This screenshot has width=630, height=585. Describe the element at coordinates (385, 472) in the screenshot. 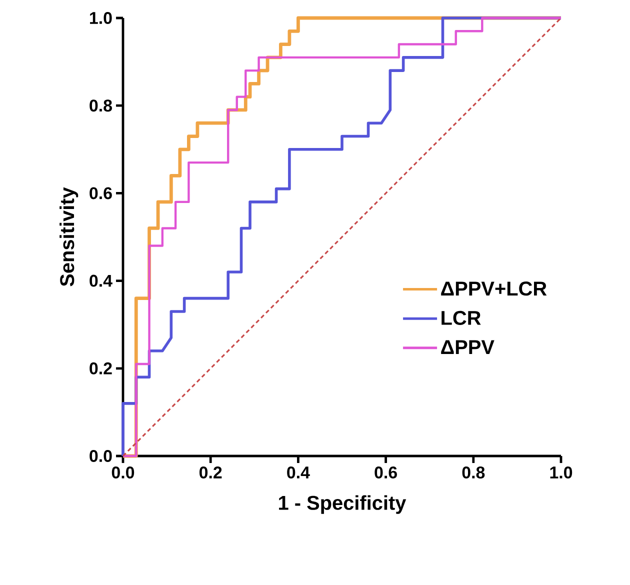

I see `x-tick-label: 0.6` at that location.